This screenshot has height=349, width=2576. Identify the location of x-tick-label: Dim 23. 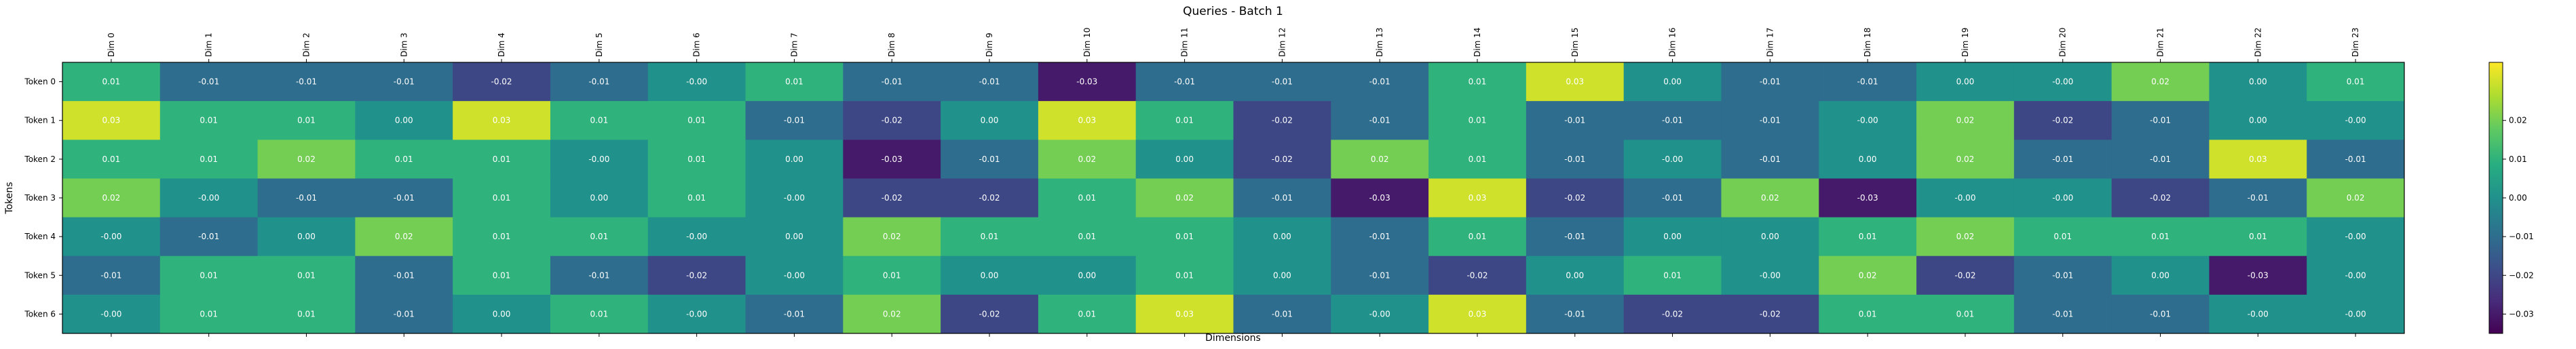
(2355, 42).